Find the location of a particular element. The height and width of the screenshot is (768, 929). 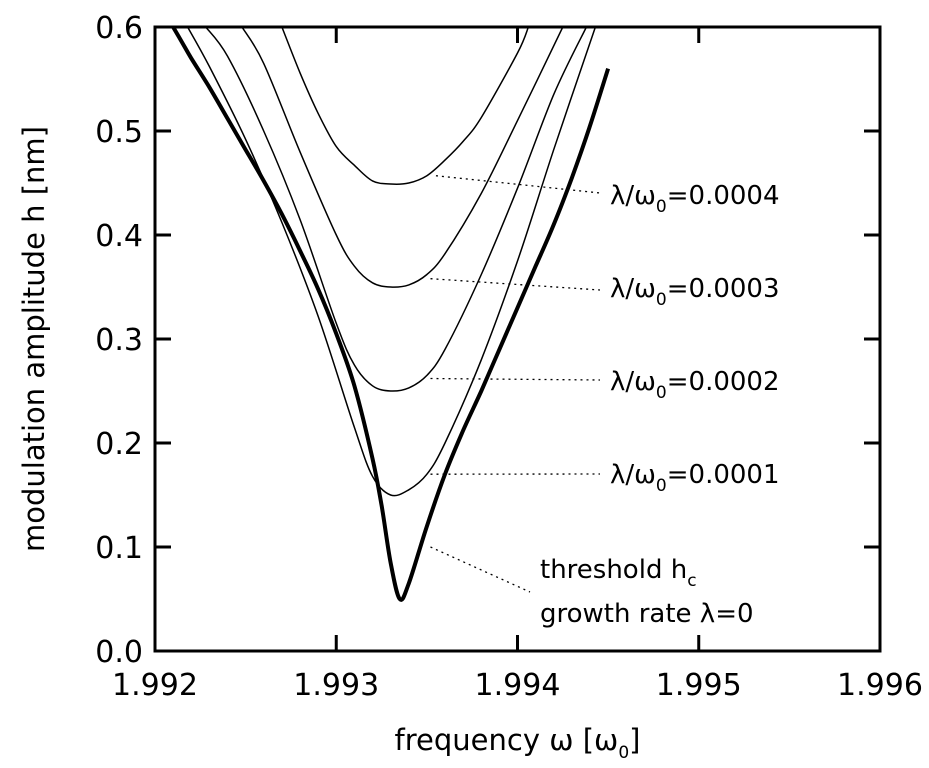

leader-lines-group is located at coordinates (515, 384).